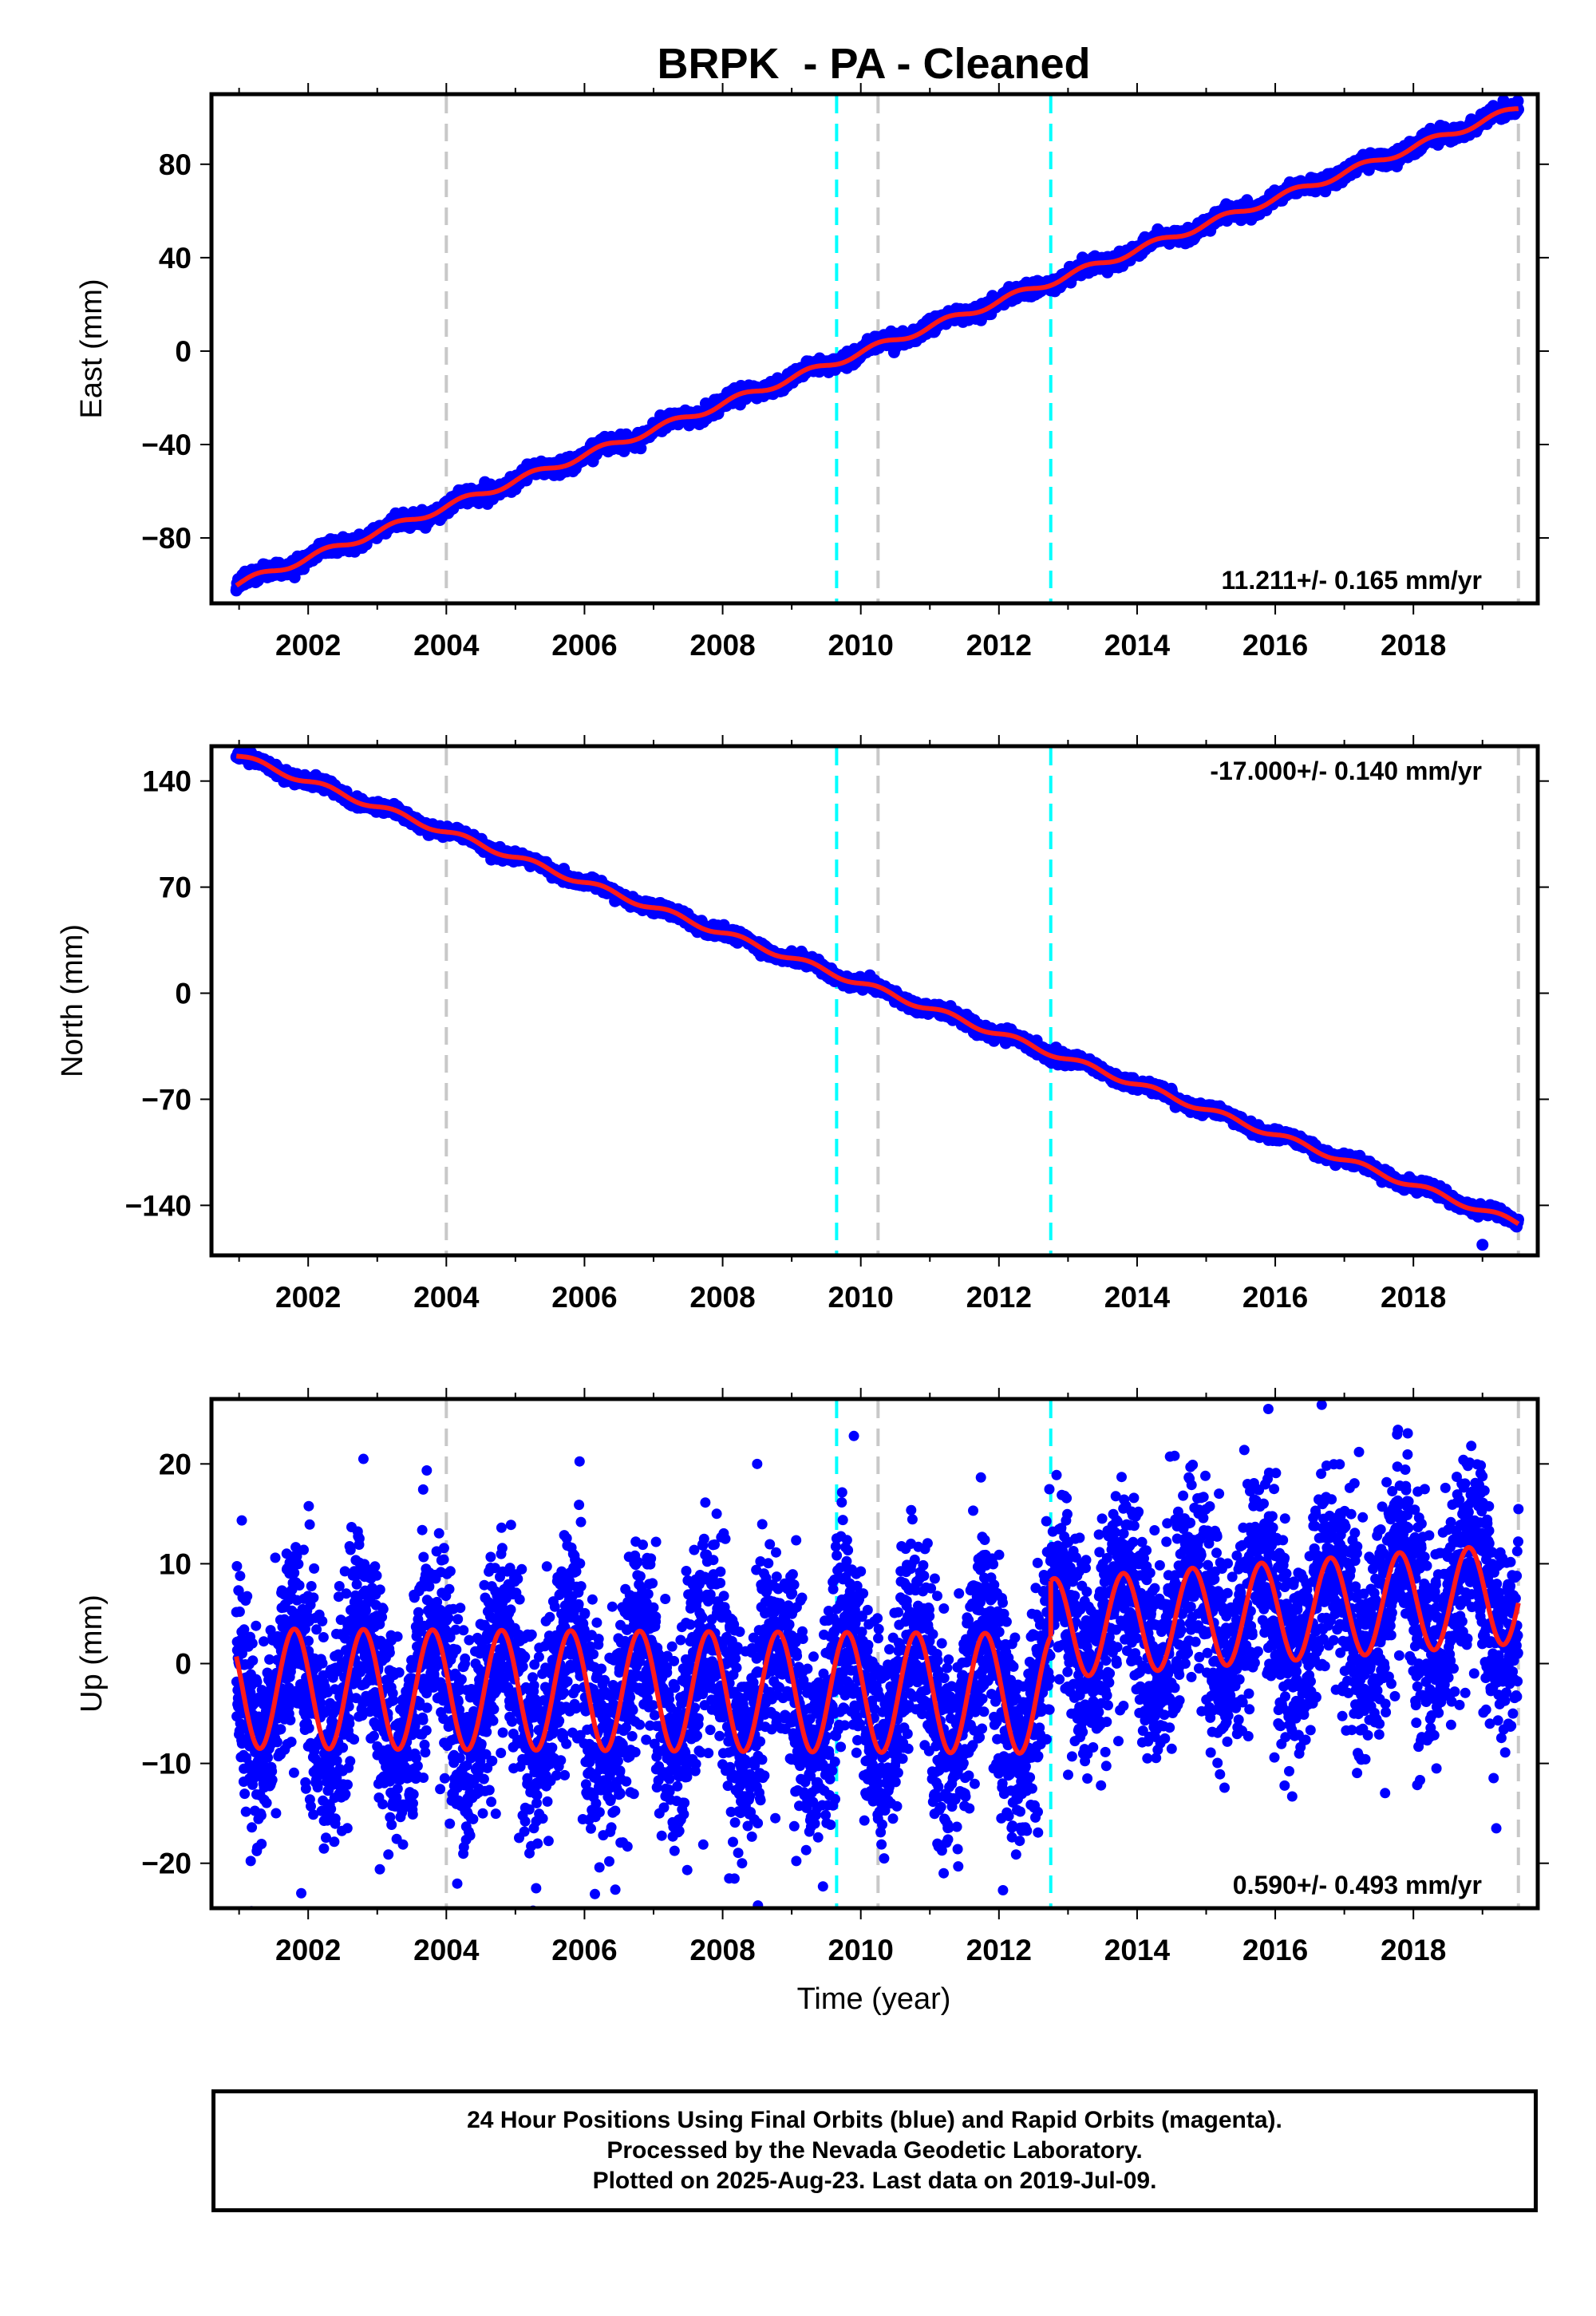  I want to click on y-tick-label: −80, so click(166, 538).